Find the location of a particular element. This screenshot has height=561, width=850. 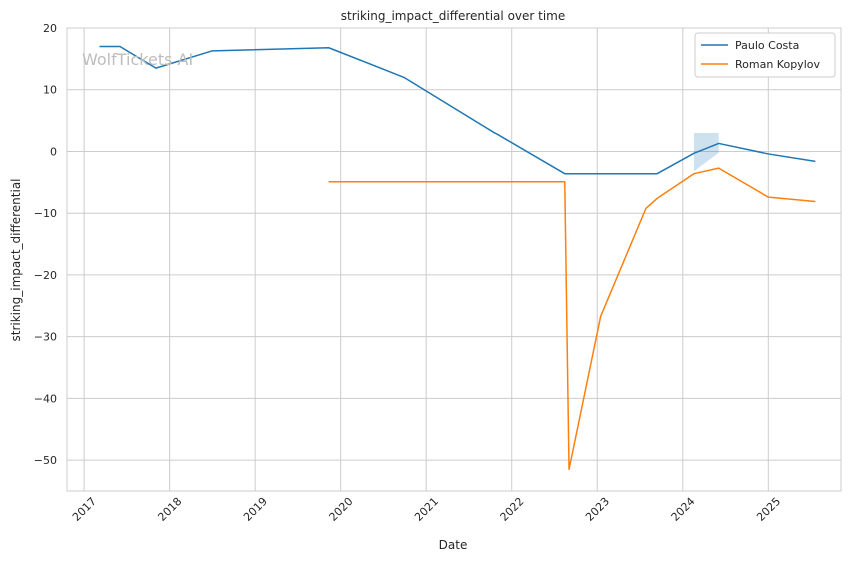

legend-box is located at coordinates (765, 55).